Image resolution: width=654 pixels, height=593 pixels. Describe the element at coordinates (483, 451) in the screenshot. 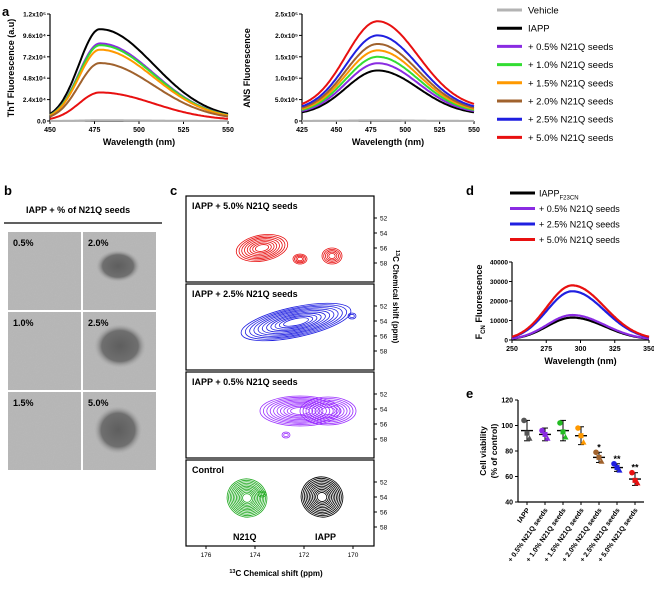

I see `y-axis-label-line1: Cell viability` at that location.